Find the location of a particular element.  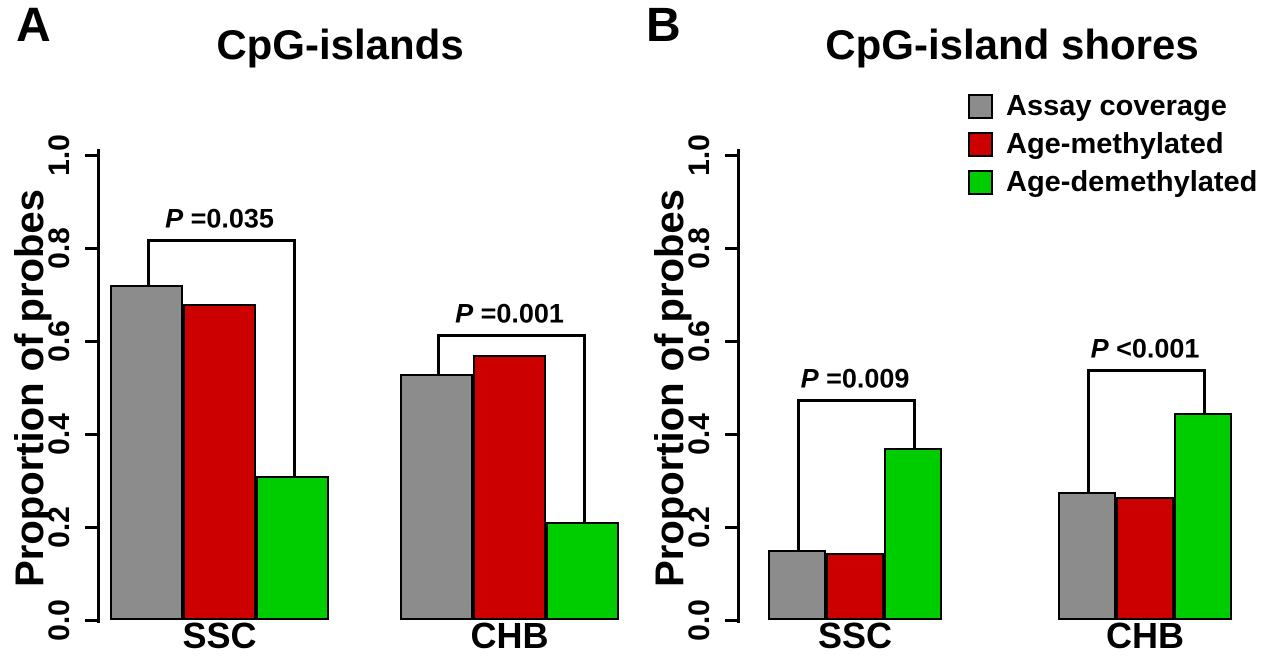

legend-label: Age-methylated is located at coordinates (1115, 144).